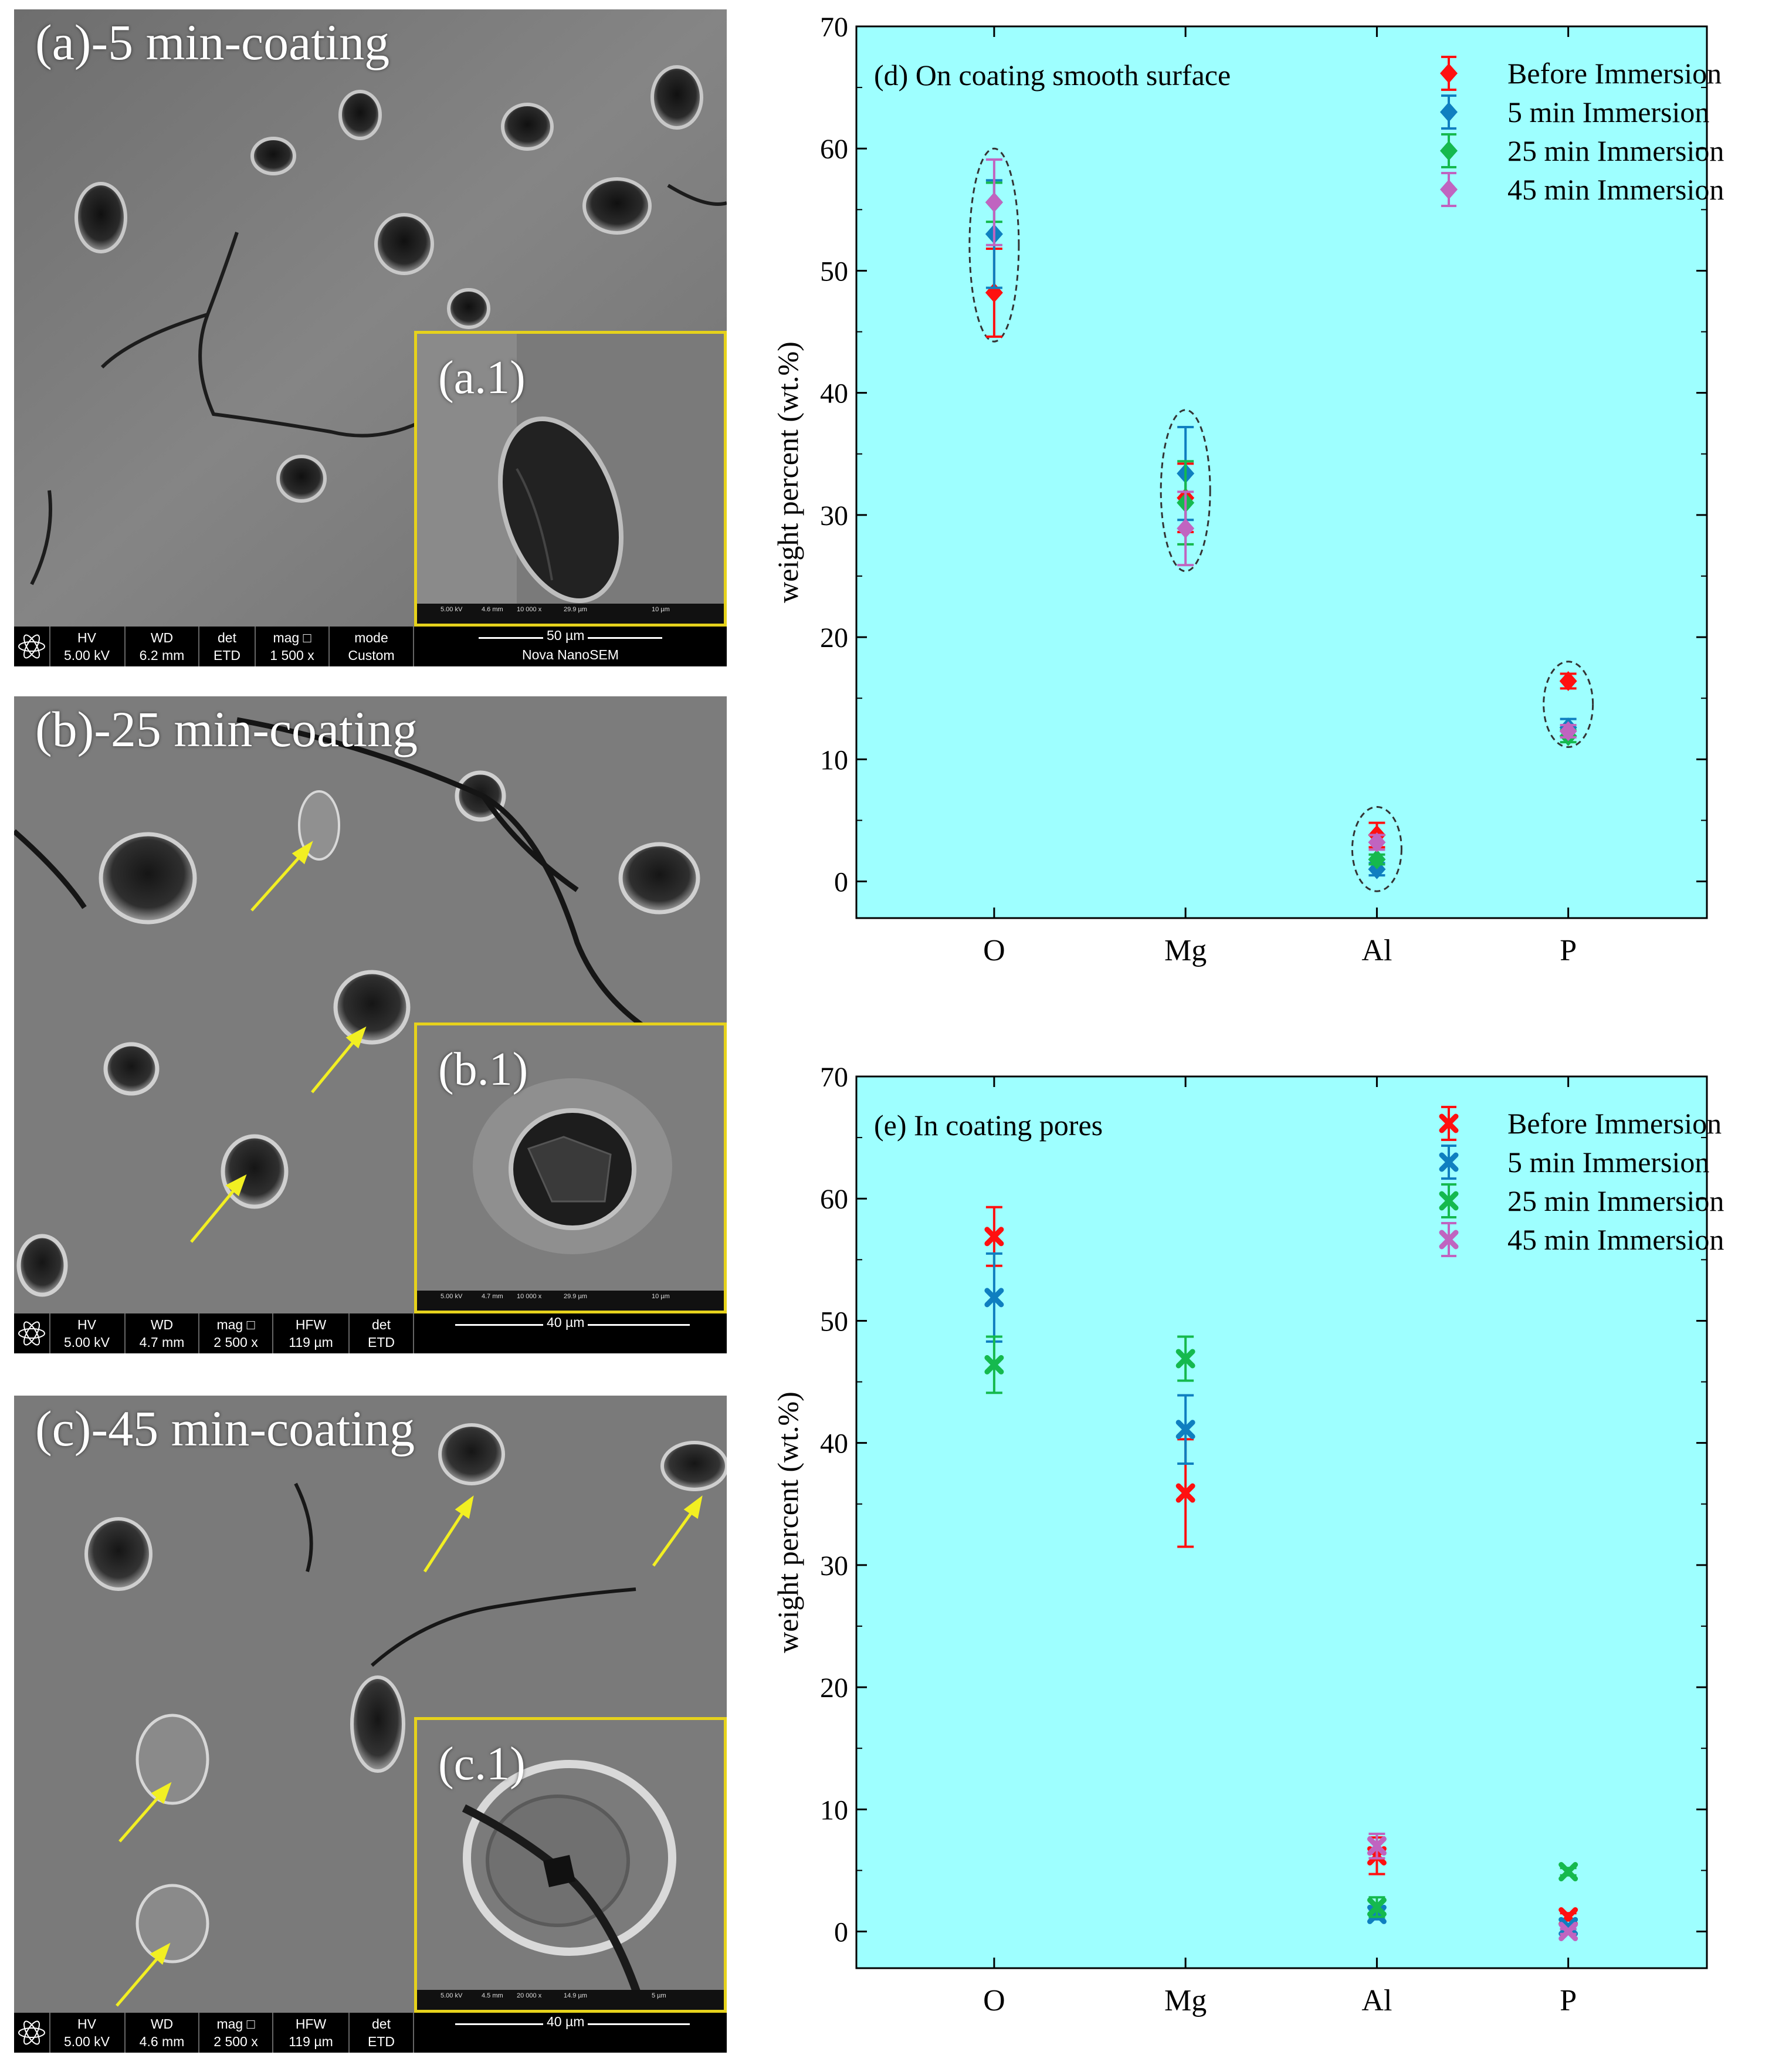  What do you see at coordinates (570, 1301) in the screenshot?
I see `inset-b1-infobar: 5.00 kV 4.7 mm 10 000 x 29.9 µm 10 µm` at bounding box center [570, 1301].